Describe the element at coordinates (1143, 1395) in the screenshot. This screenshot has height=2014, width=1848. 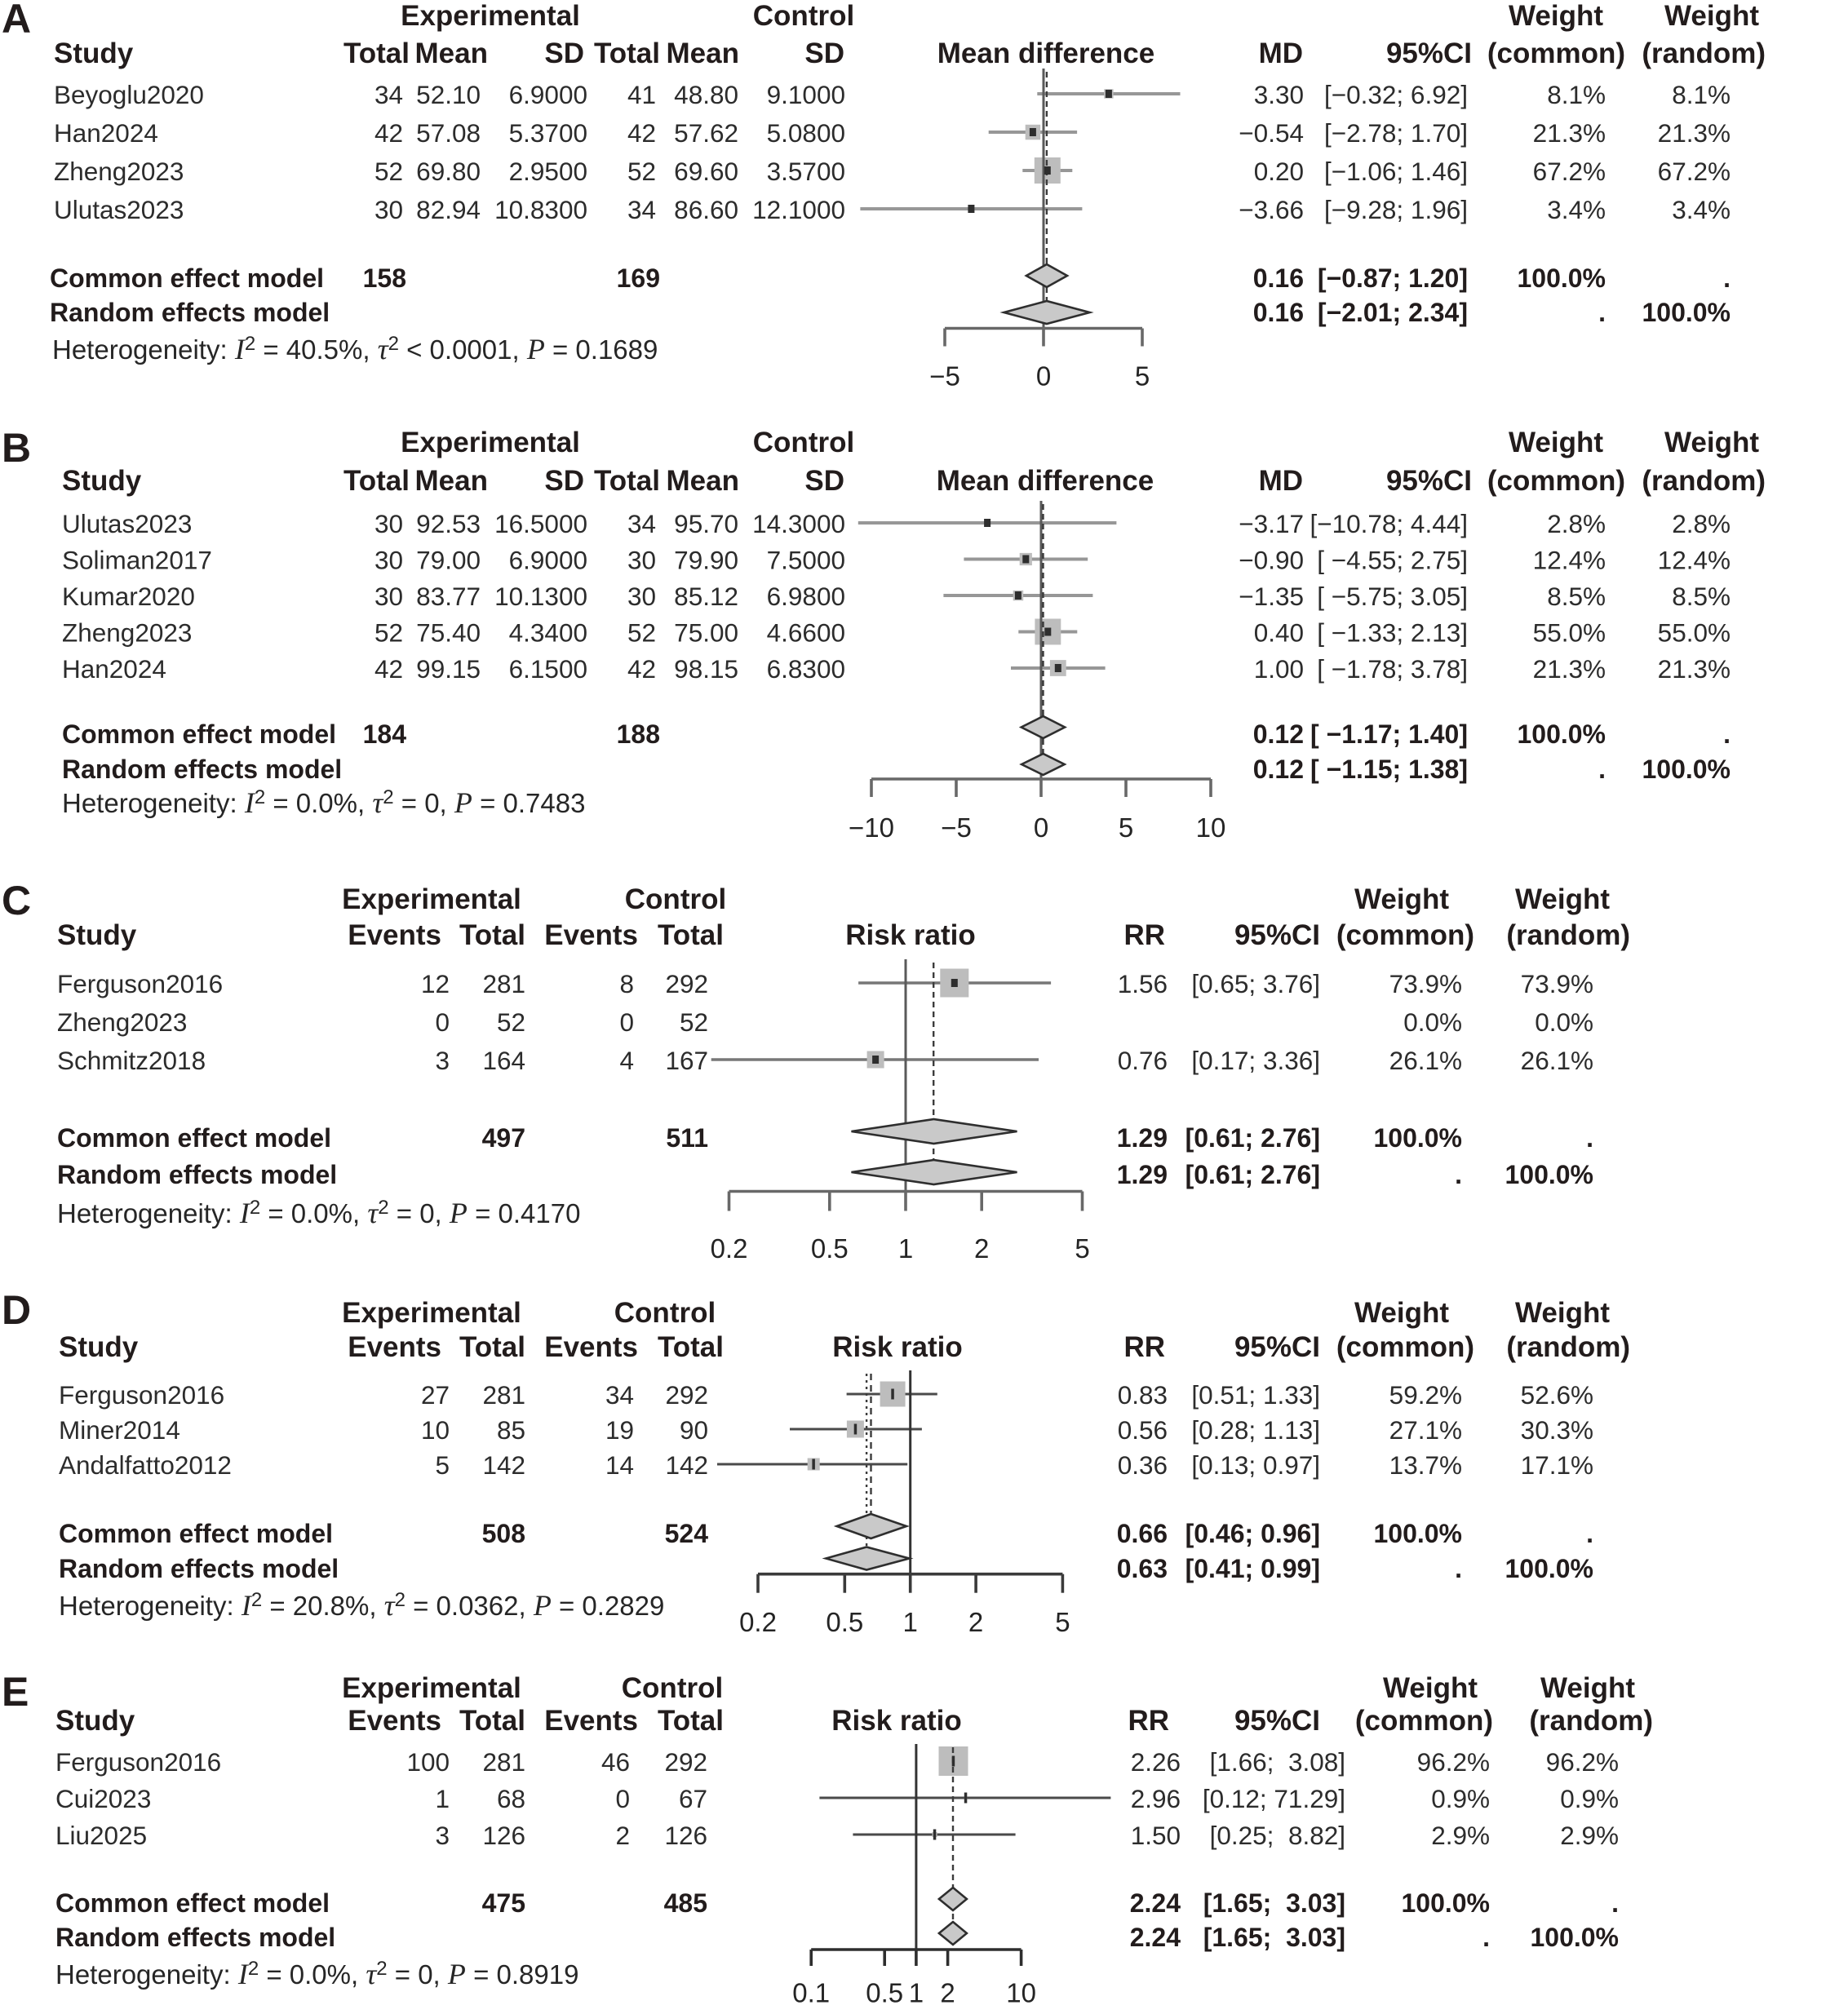
I see `svg-text: 0.83` at that location.